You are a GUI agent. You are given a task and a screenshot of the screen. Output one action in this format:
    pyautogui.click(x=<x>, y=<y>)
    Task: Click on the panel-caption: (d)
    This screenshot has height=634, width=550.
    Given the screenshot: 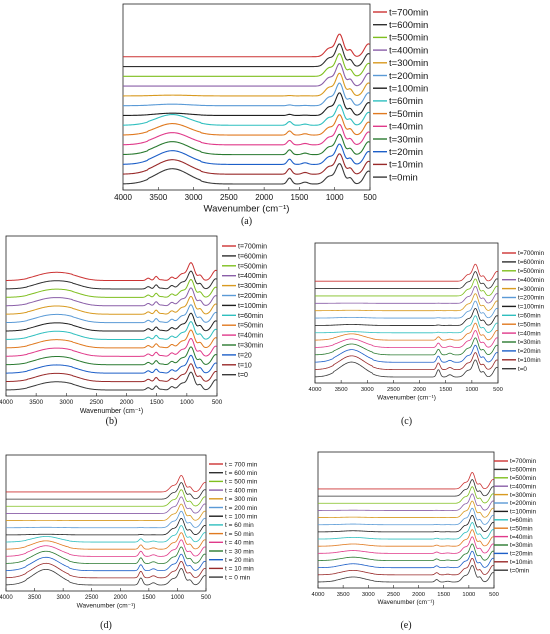 What is the action you would take?
    pyautogui.click(x=106, y=625)
    